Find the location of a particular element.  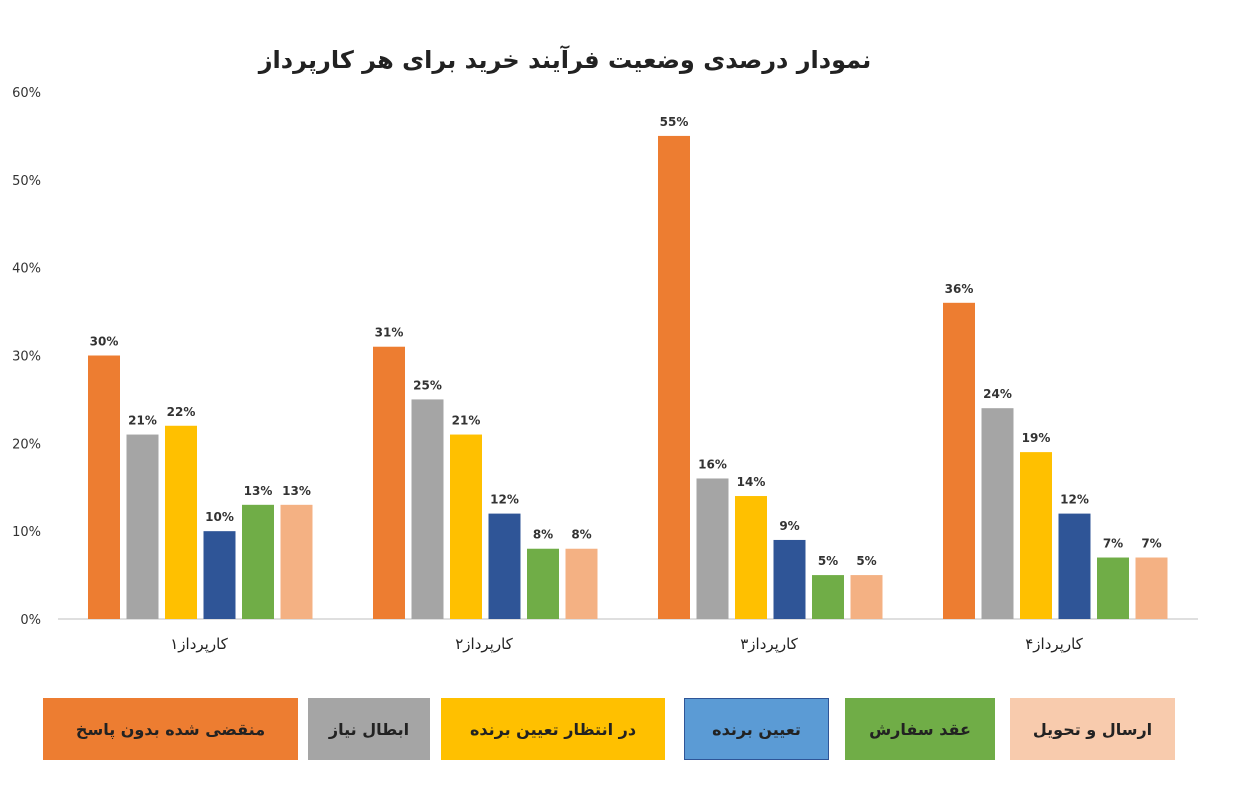

y-tick-label: 60% is located at coordinates (26, 93).